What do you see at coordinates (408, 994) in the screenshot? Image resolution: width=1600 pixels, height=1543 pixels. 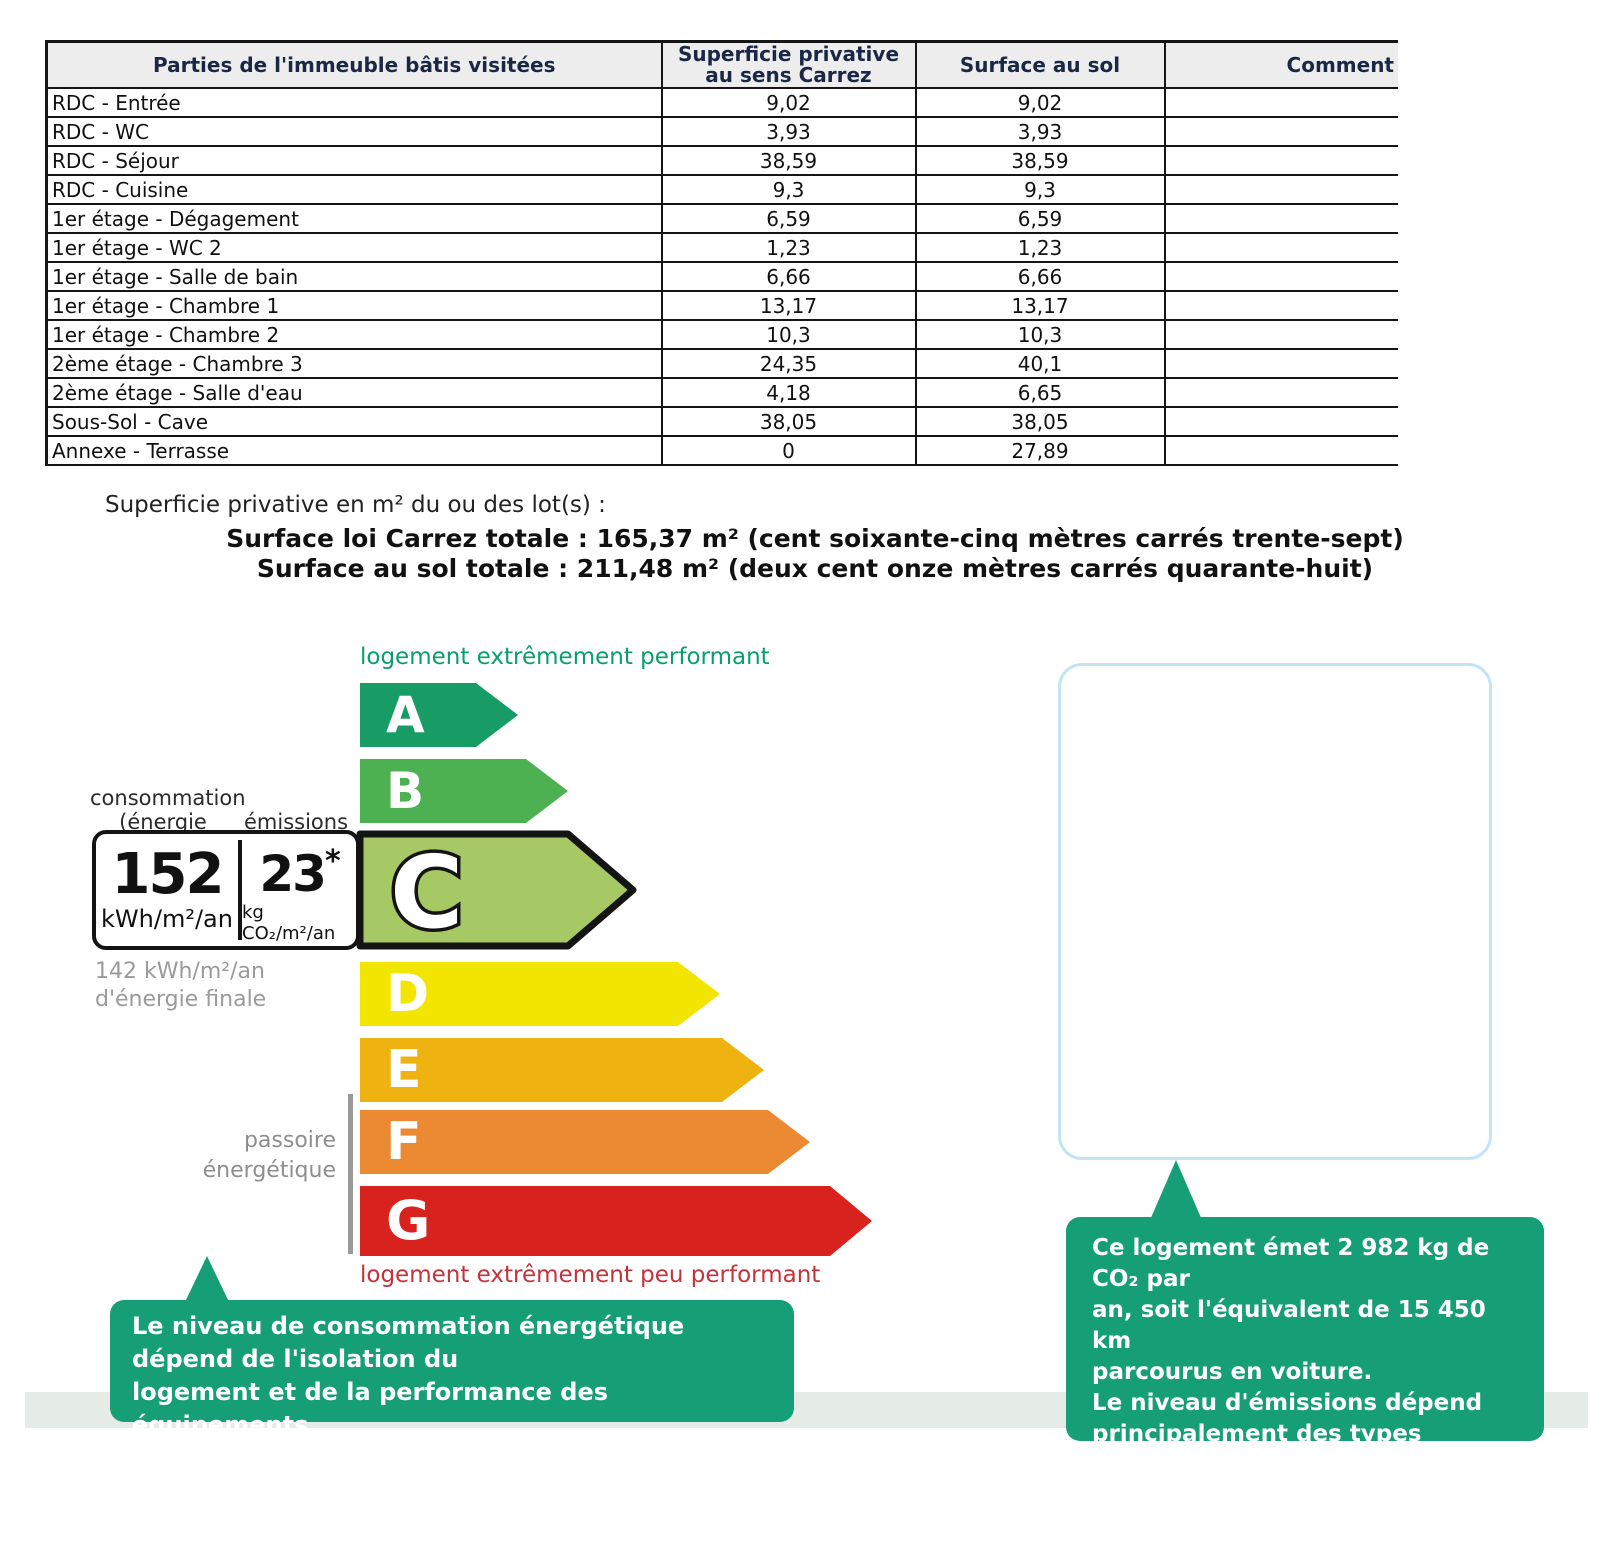 I see `energy-class-d-letter: D` at bounding box center [408, 994].